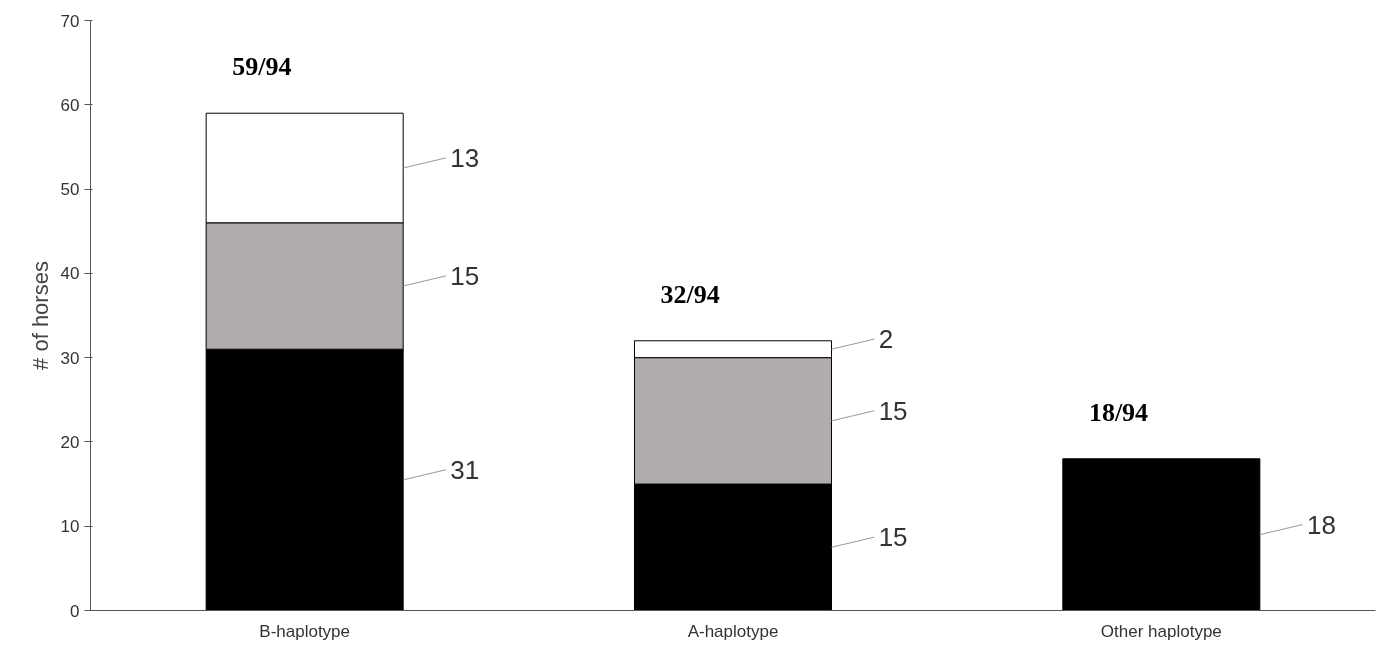 The width and height of the screenshot is (1393, 670). What do you see at coordinates (886, 339) in the screenshot?
I see `data-label: 2` at bounding box center [886, 339].